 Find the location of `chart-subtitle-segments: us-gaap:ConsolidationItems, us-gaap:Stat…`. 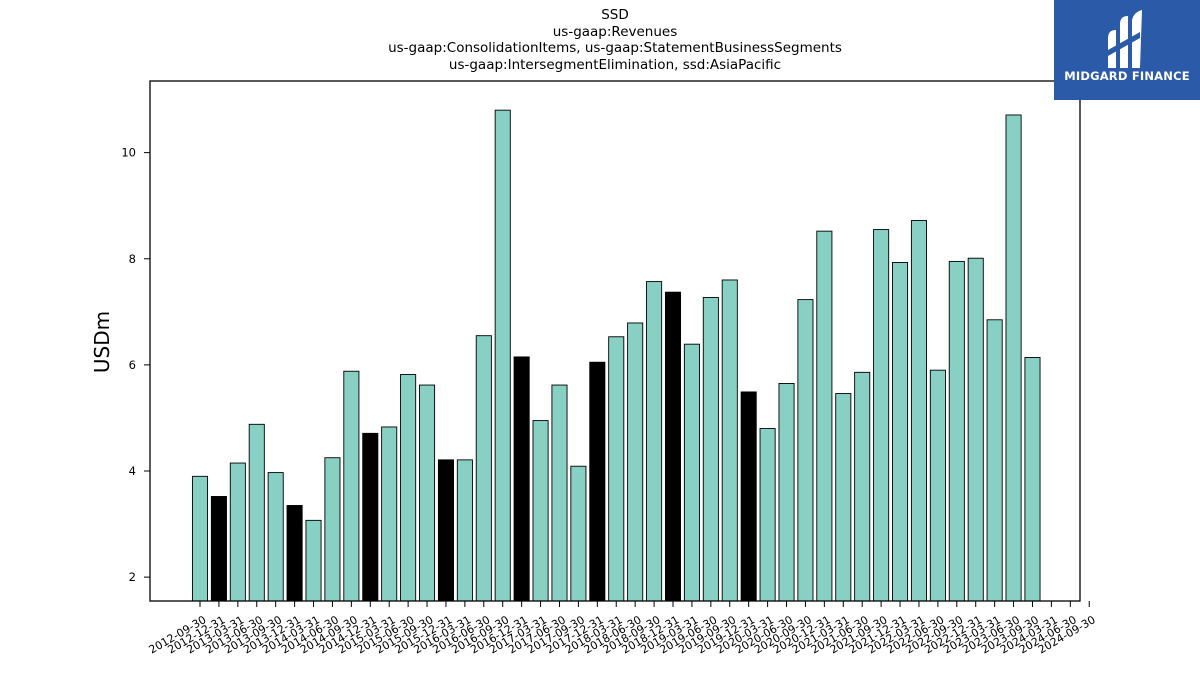

chart-subtitle-segments: us-gaap:ConsolidationItems, us-gaap:Stat… is located at coordinates (615, 48).